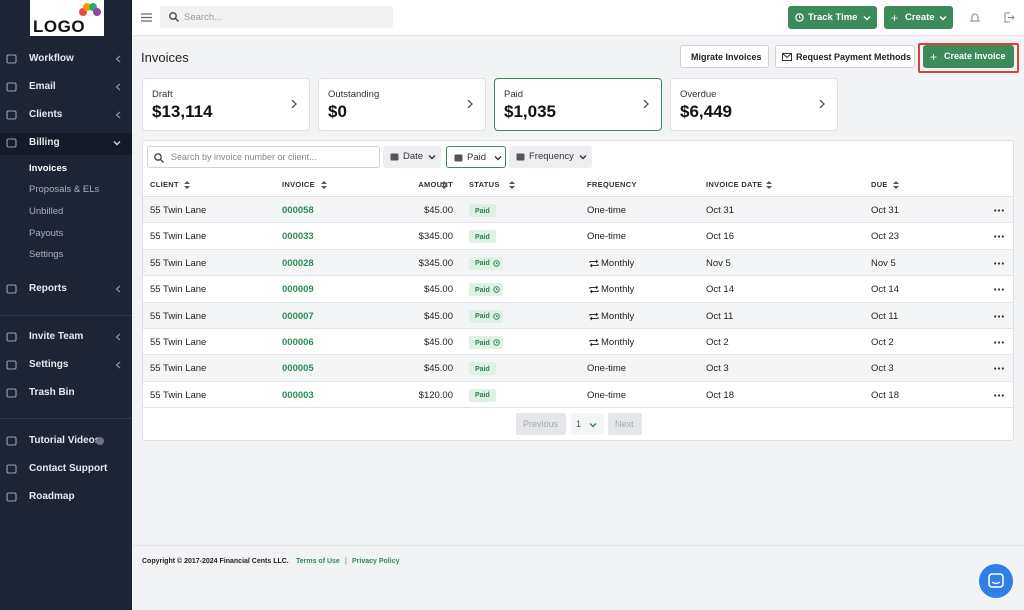 The image size is (1024, 610). What do you see at coordinates (885, 316) in the screenshot?
I see `due-date: Oct 11` at bounding box center [885, 316].